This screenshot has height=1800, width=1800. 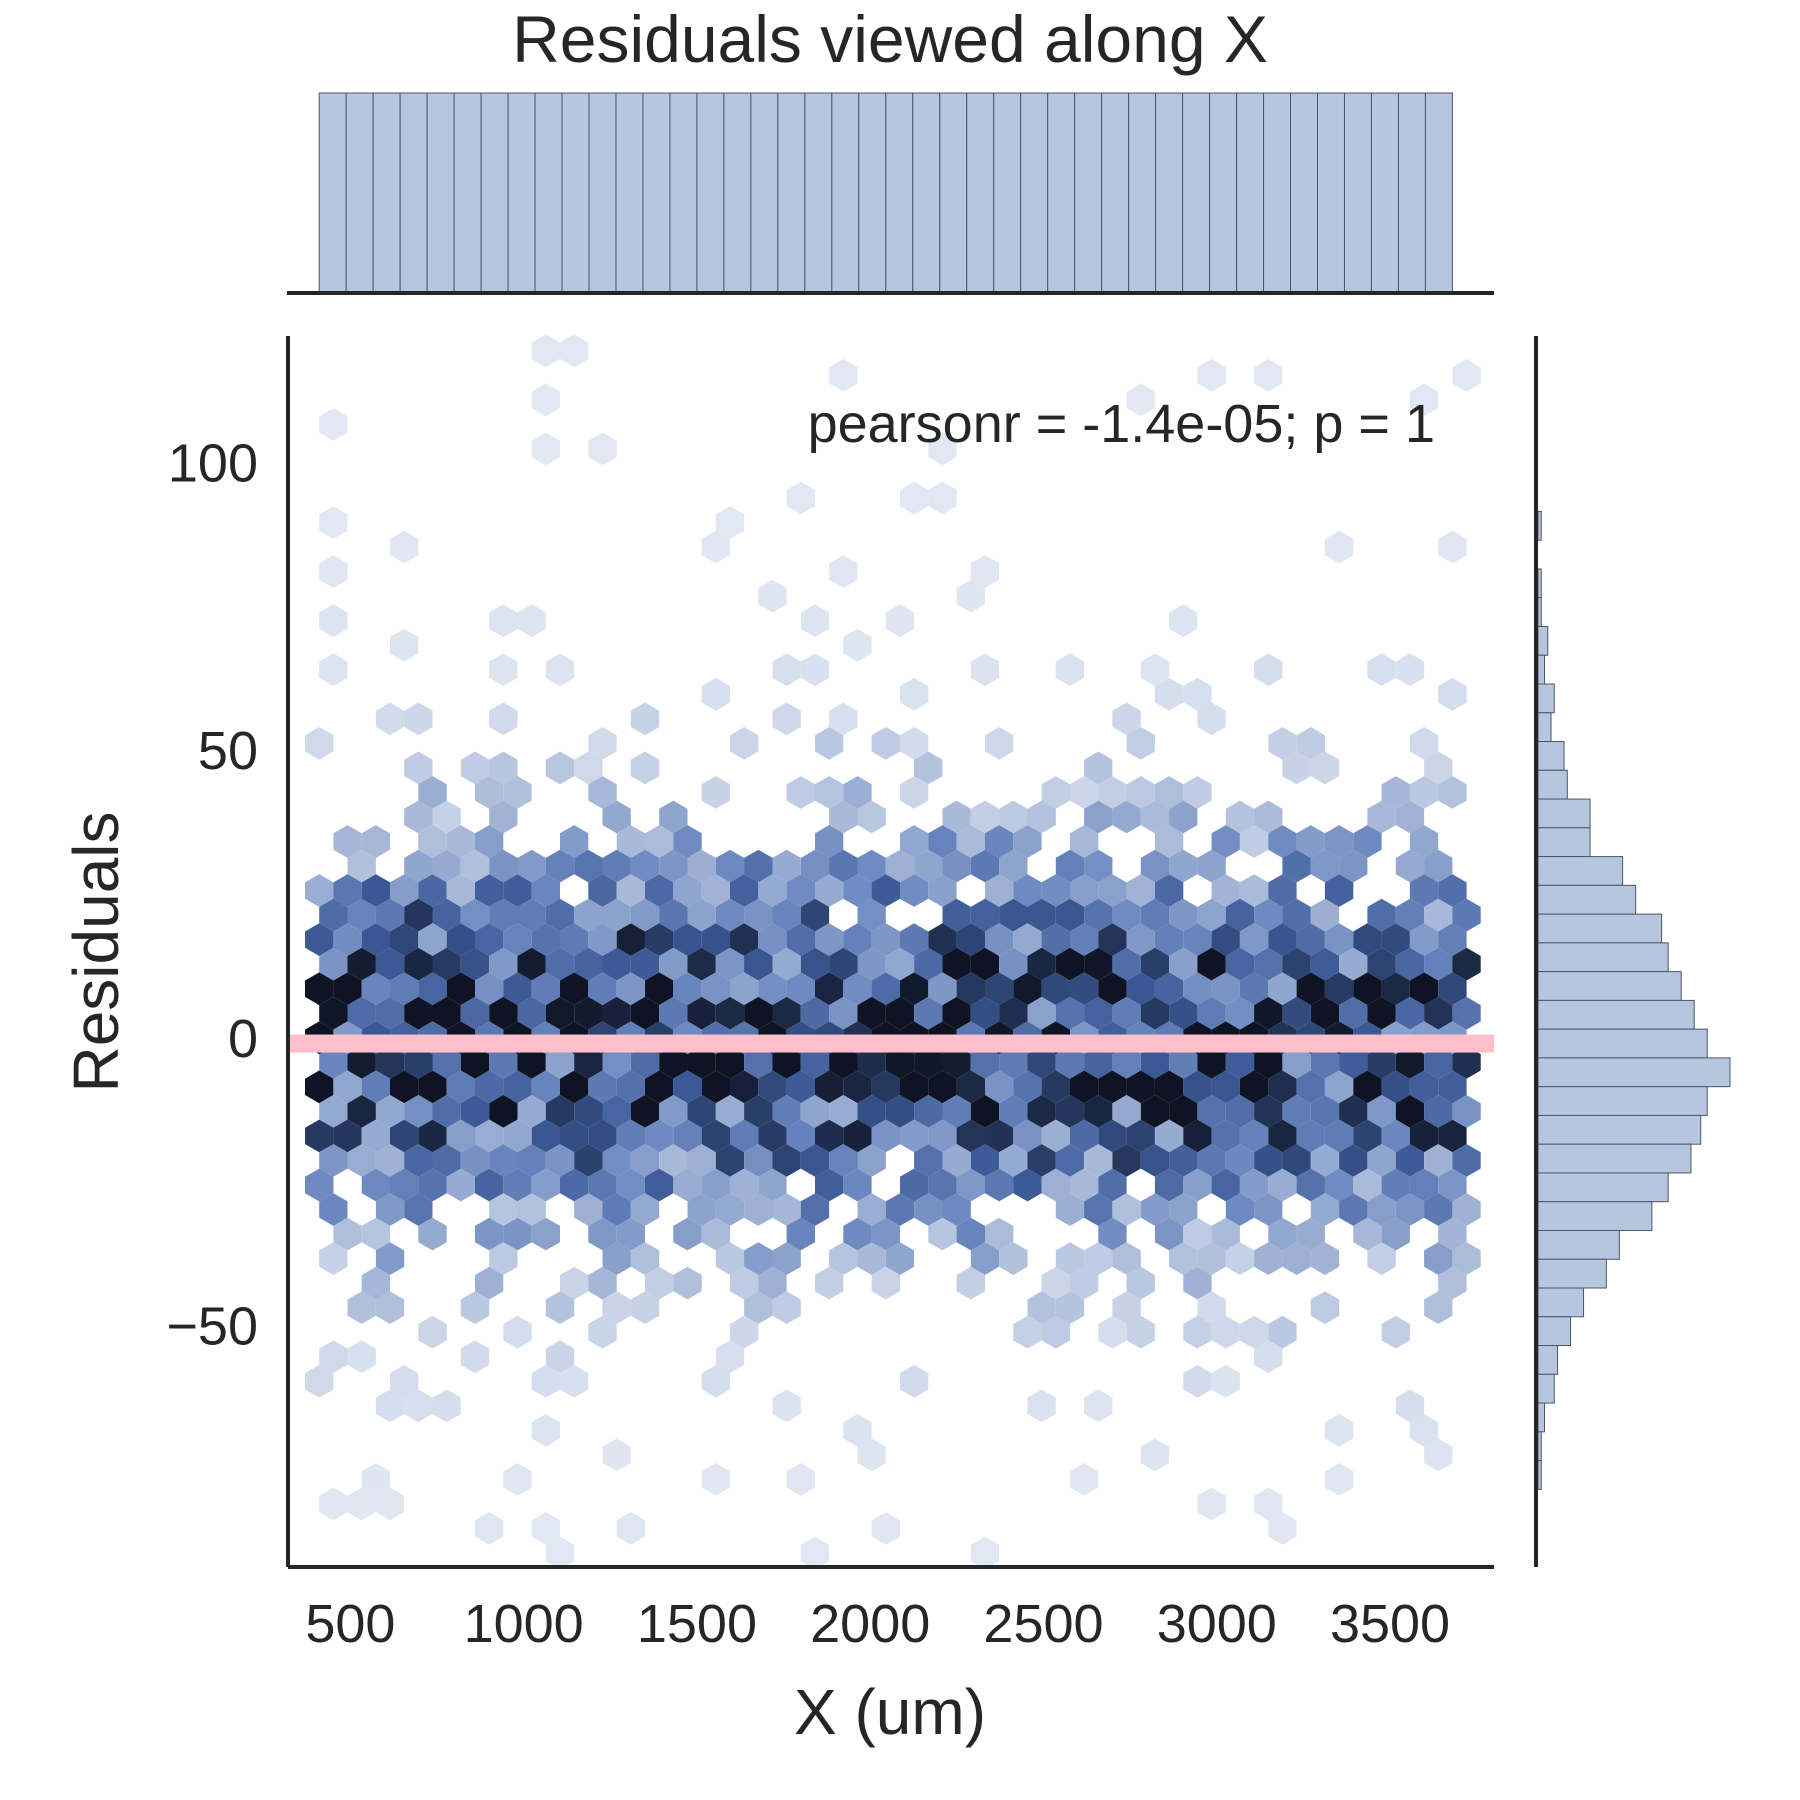 I want to click on x-marginal-histogram, so click(x=885, y=193).